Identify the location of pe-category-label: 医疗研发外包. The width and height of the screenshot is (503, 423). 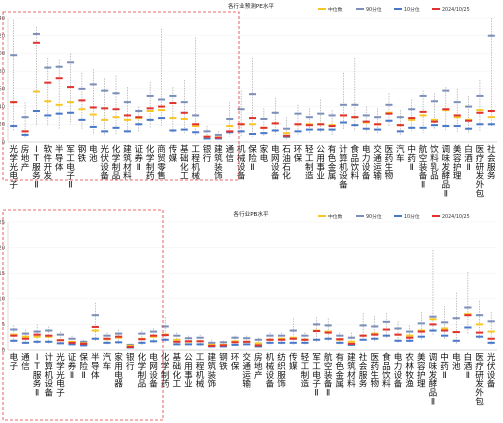
(480, 172).